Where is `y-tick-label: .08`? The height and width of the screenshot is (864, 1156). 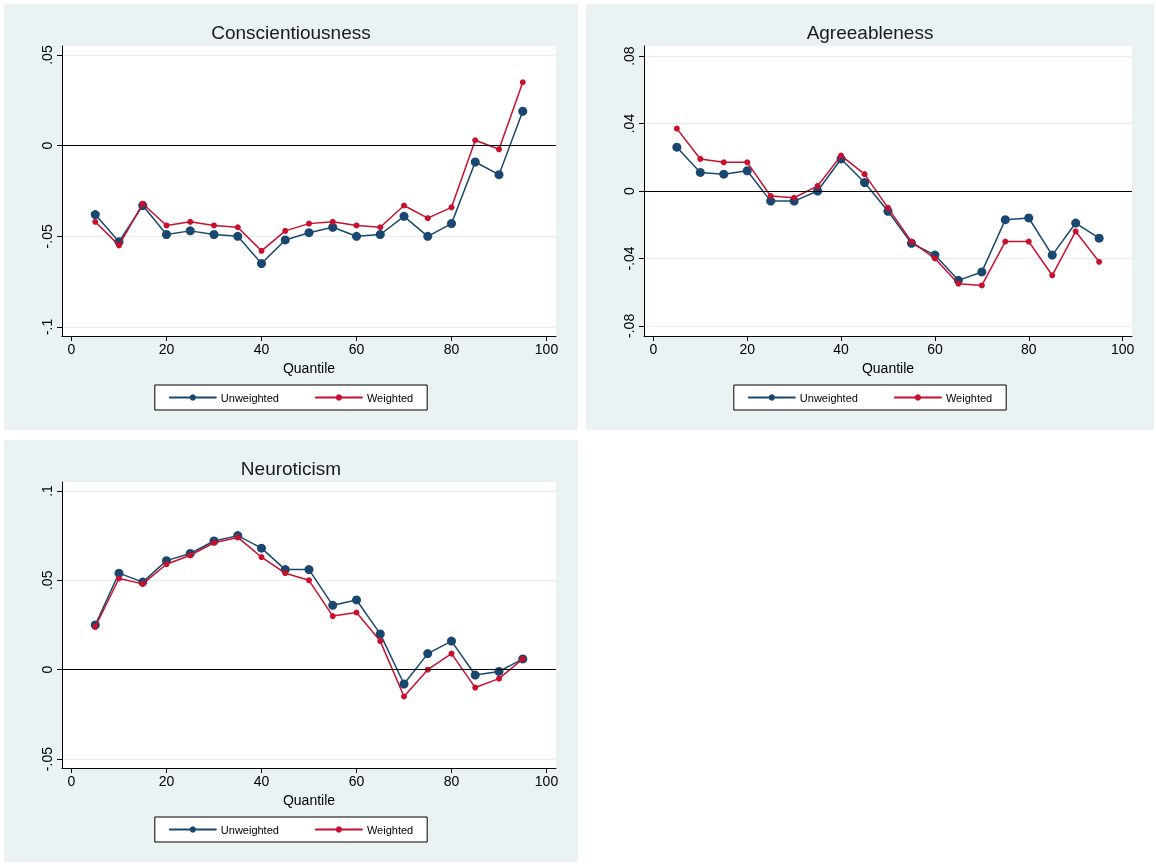
y-tick-label: .08 is located at coordinates (629, 56).